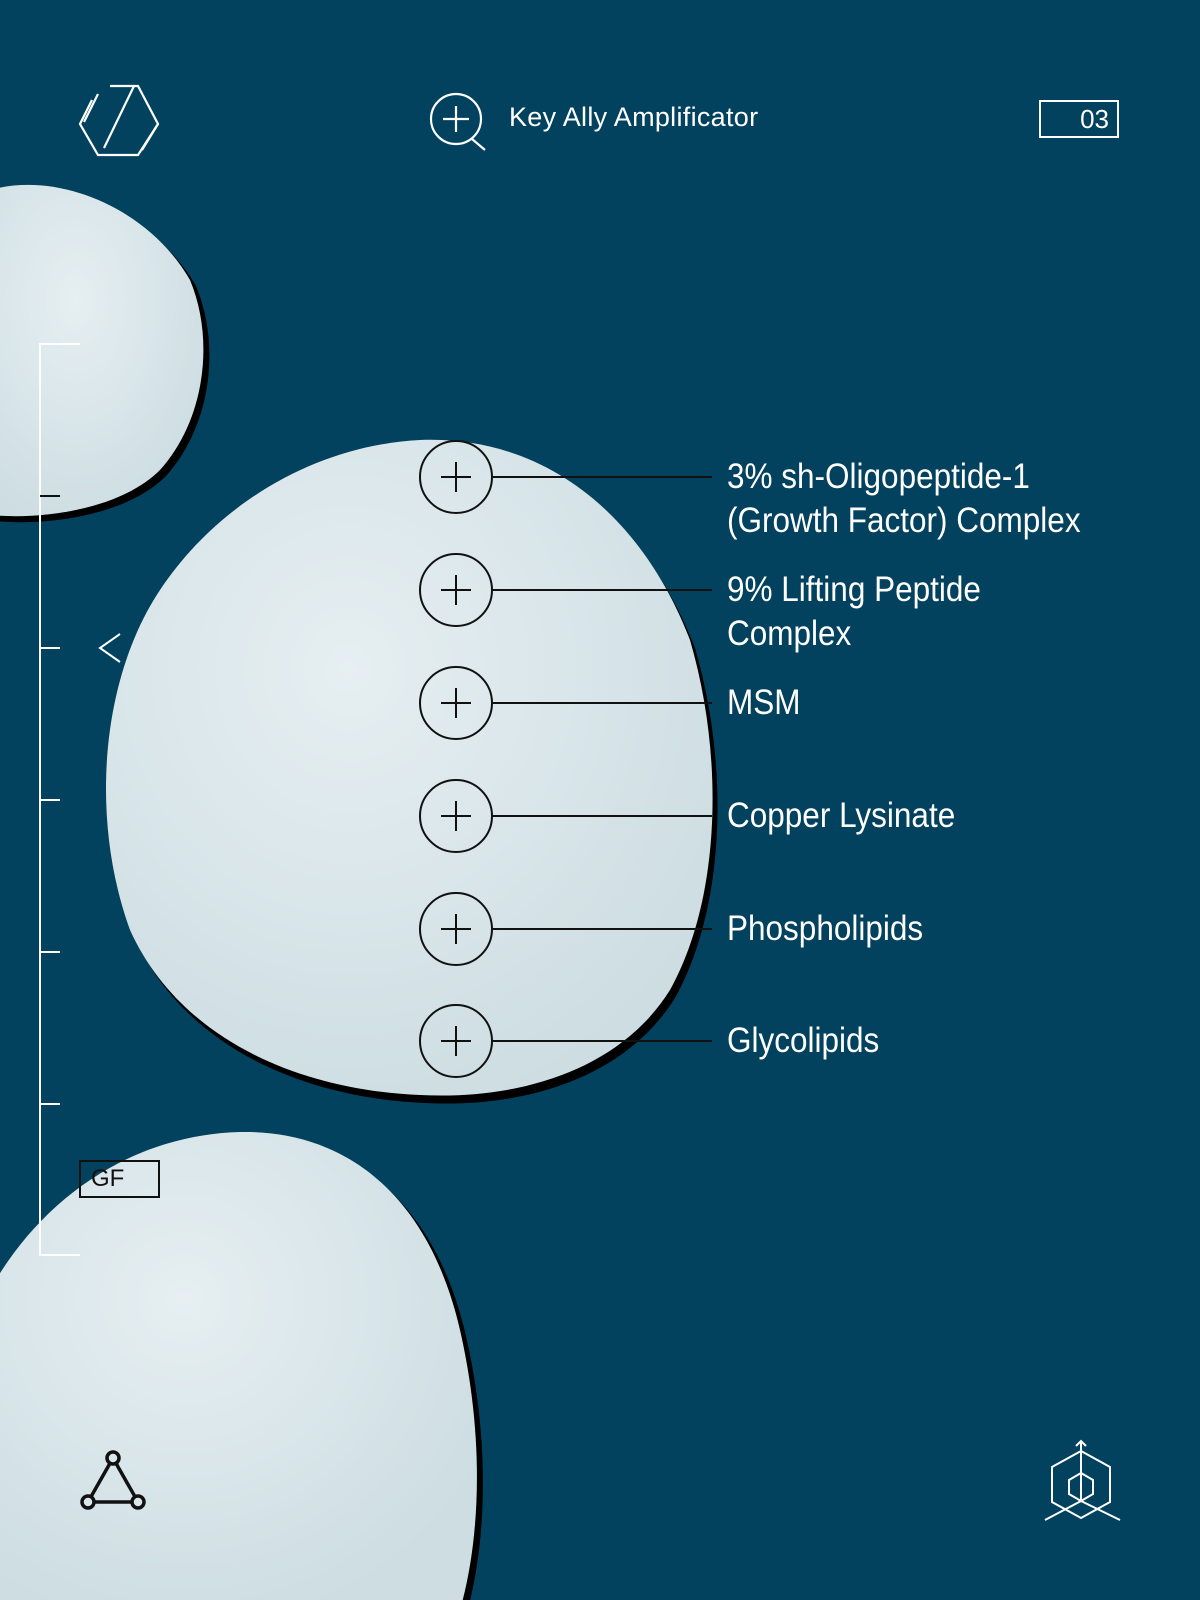 The height and width of the screenshot is (1600, 1200). What do you see at coordinates (1079, 119) in the screenshot?
I see `page-number-badge: 03` at bounding box center [1079, 119].